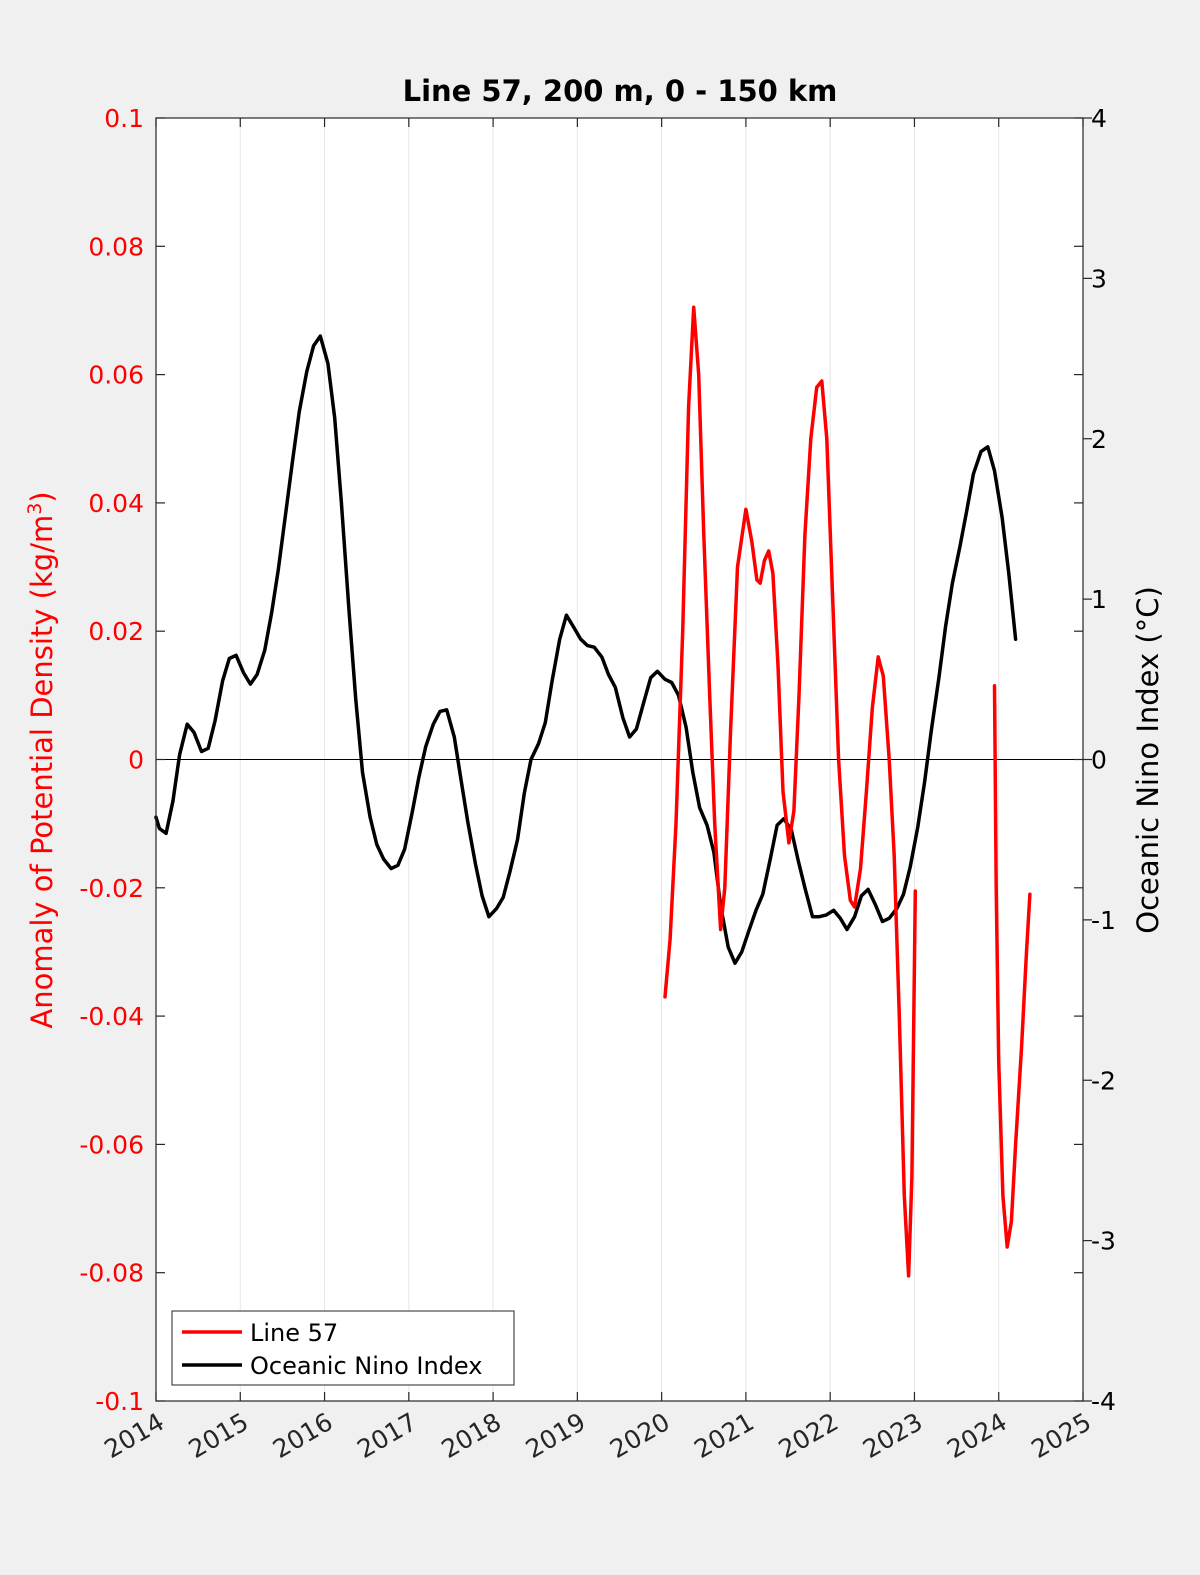 The image size is (1200, 1575). I want to click on tick-label-x: 2018, so click(471, 1435).